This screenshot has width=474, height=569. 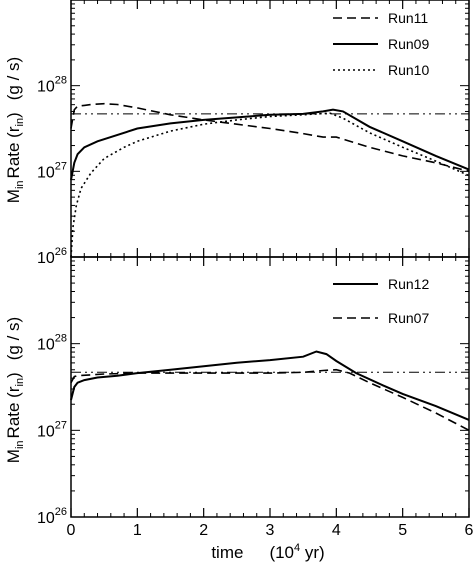 What do you see at coordinates (408, 44) in the screenshot?
I see `legend-label-run09: Run09` at bounding box center [408, 44].